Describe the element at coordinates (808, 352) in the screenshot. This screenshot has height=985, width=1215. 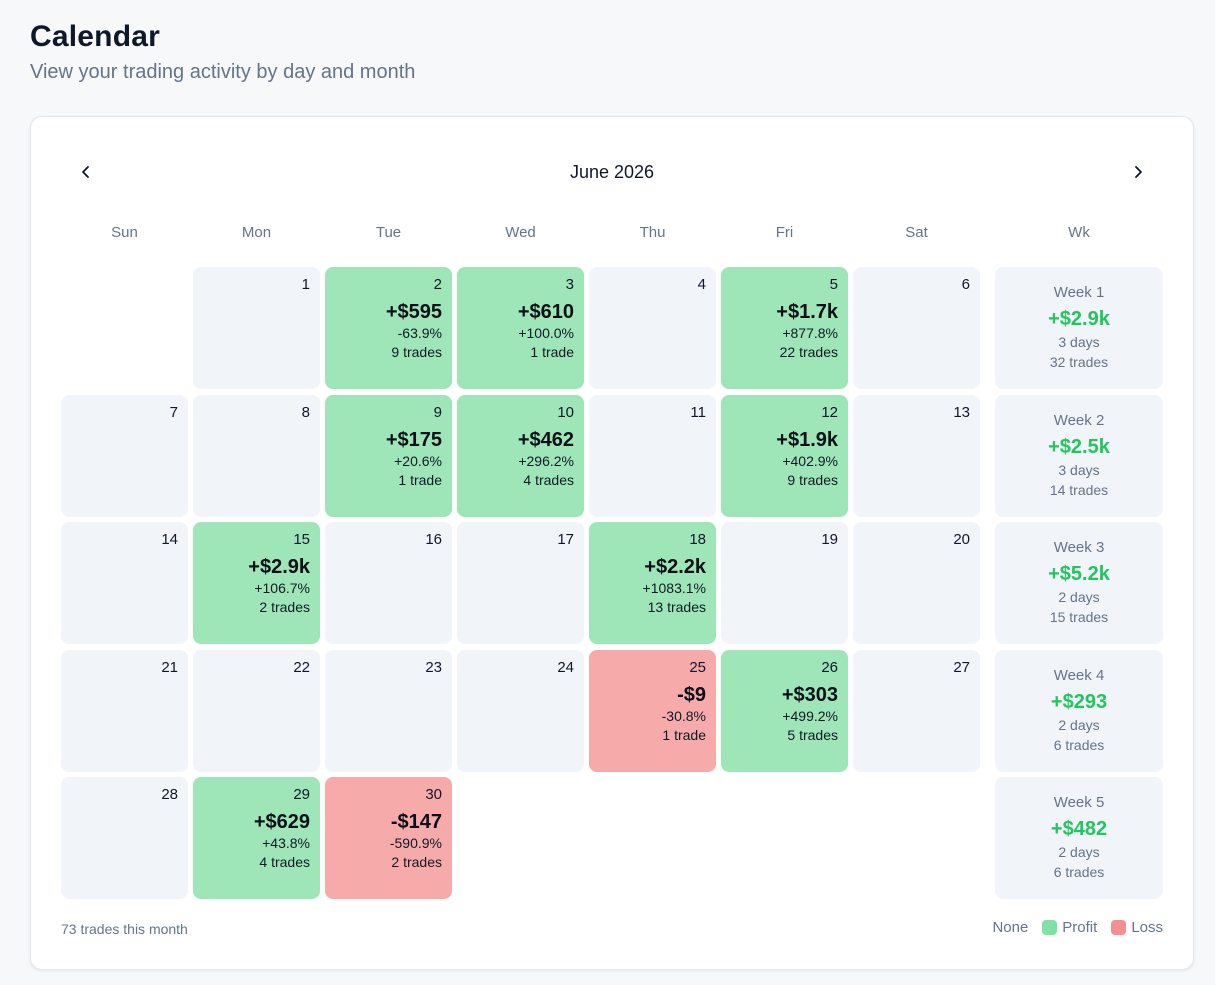
I see `day-trade-count: 22 trades` at that location.